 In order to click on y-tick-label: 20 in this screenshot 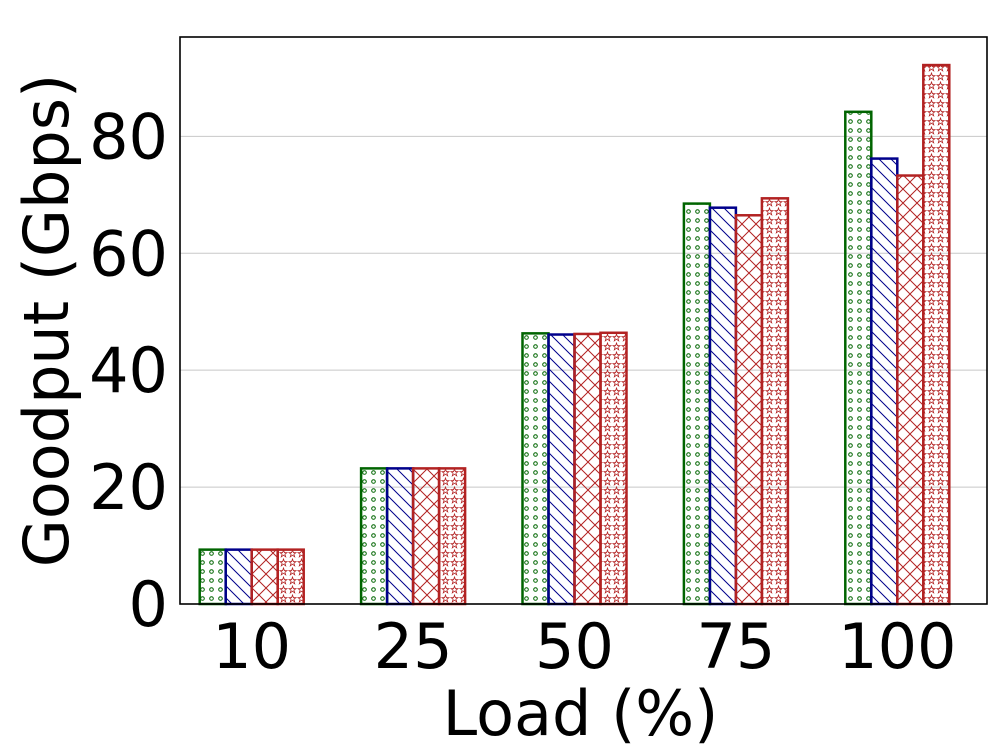, I will do `click(128, 487)`.